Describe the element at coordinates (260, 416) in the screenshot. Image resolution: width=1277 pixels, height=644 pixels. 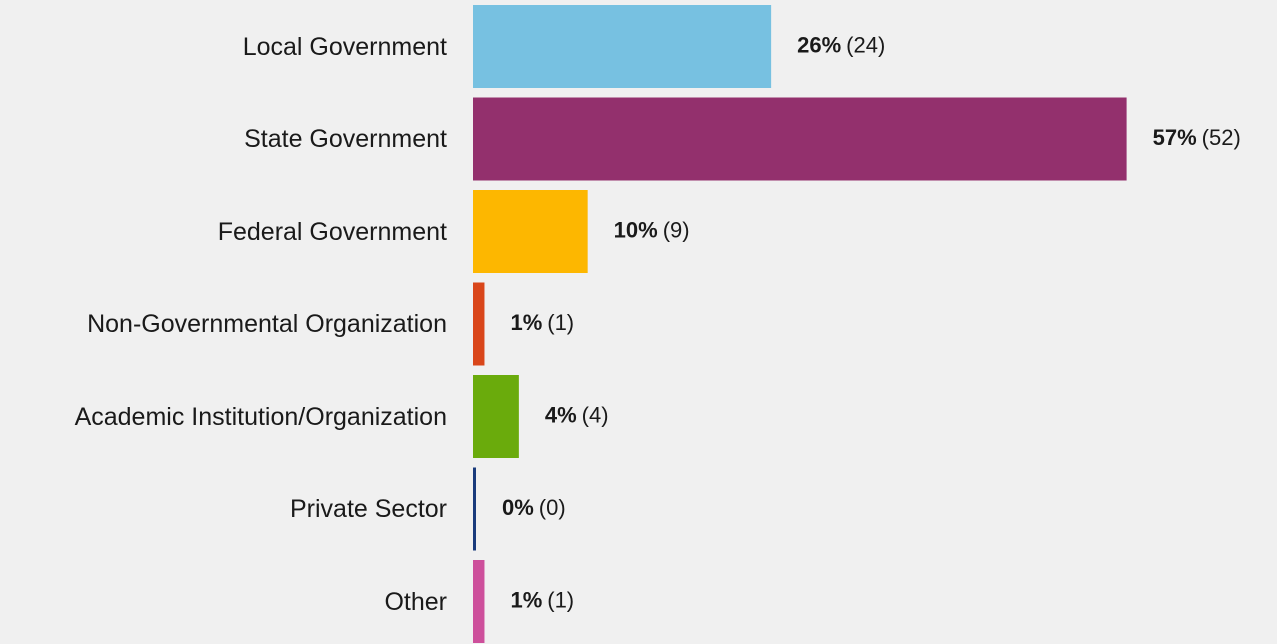
I see `category-label: Academic Institution/Organization` at that location.